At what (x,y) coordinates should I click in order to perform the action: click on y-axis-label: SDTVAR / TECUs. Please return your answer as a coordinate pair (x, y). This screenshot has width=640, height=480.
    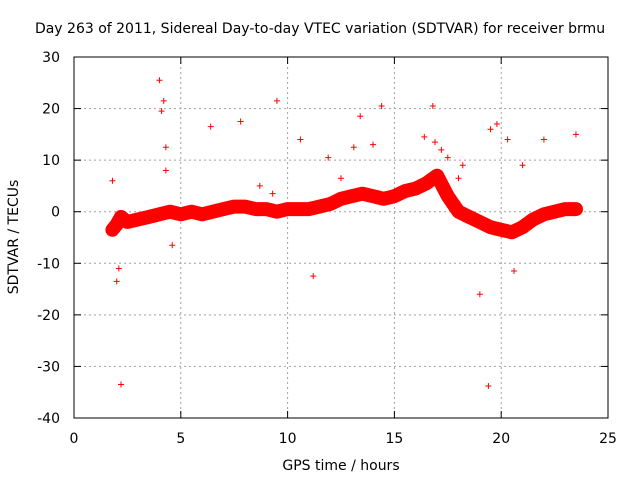
    Looking at the image, I should click on (14, 237).